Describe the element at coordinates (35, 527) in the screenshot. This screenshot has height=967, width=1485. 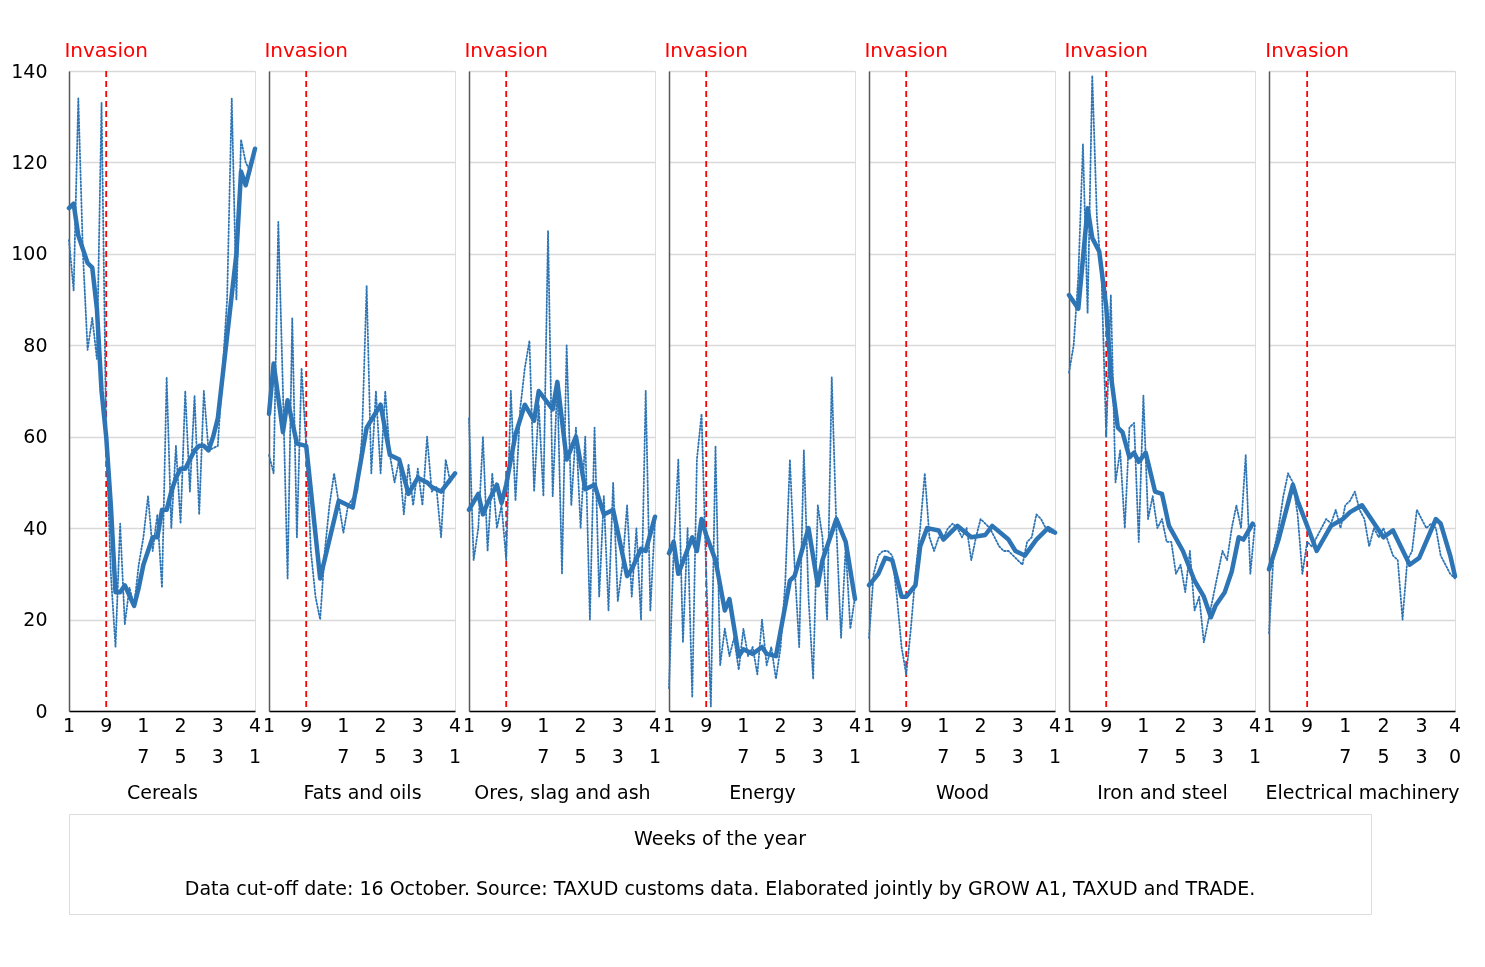
I see `y-tick-label: 40` at that location.